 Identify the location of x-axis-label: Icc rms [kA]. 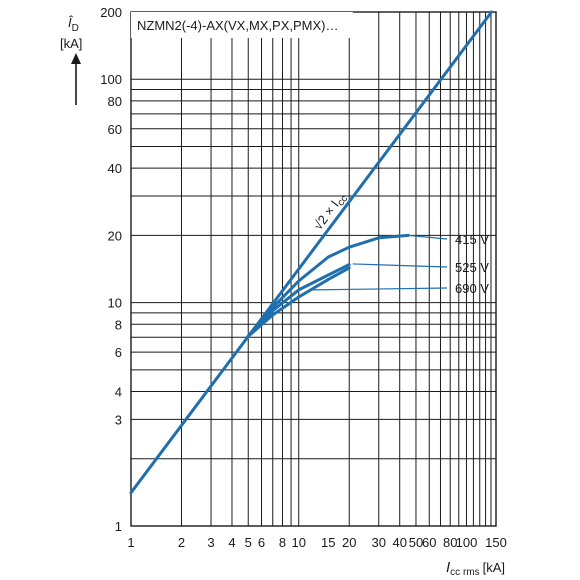
(475, 568).